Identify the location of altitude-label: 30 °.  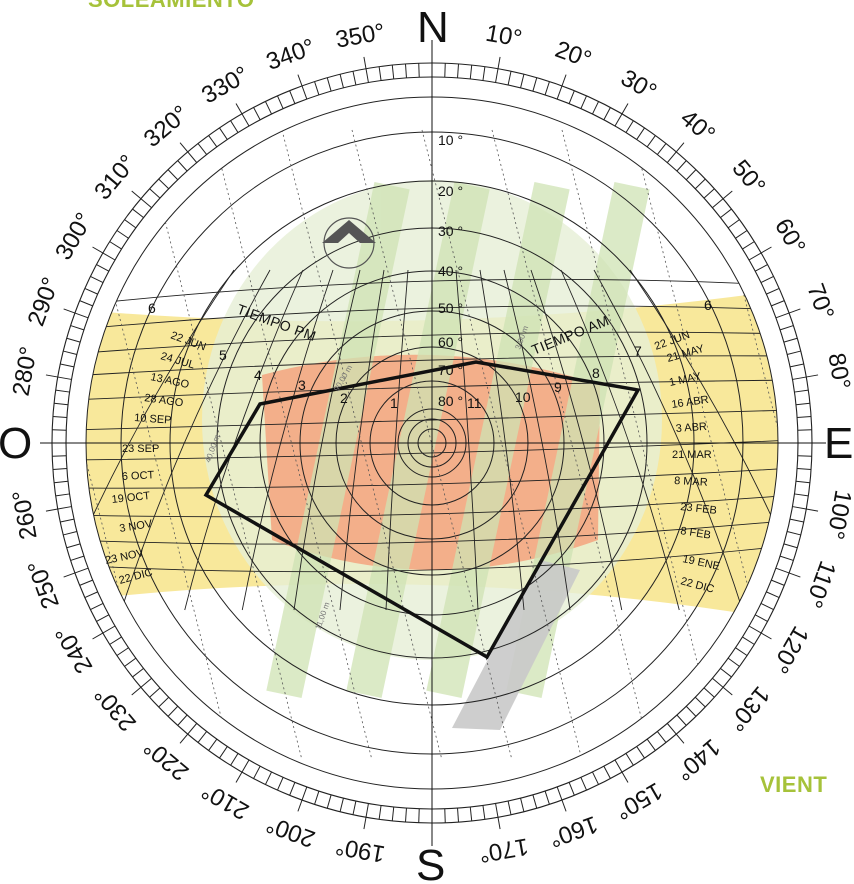
(450, 231).